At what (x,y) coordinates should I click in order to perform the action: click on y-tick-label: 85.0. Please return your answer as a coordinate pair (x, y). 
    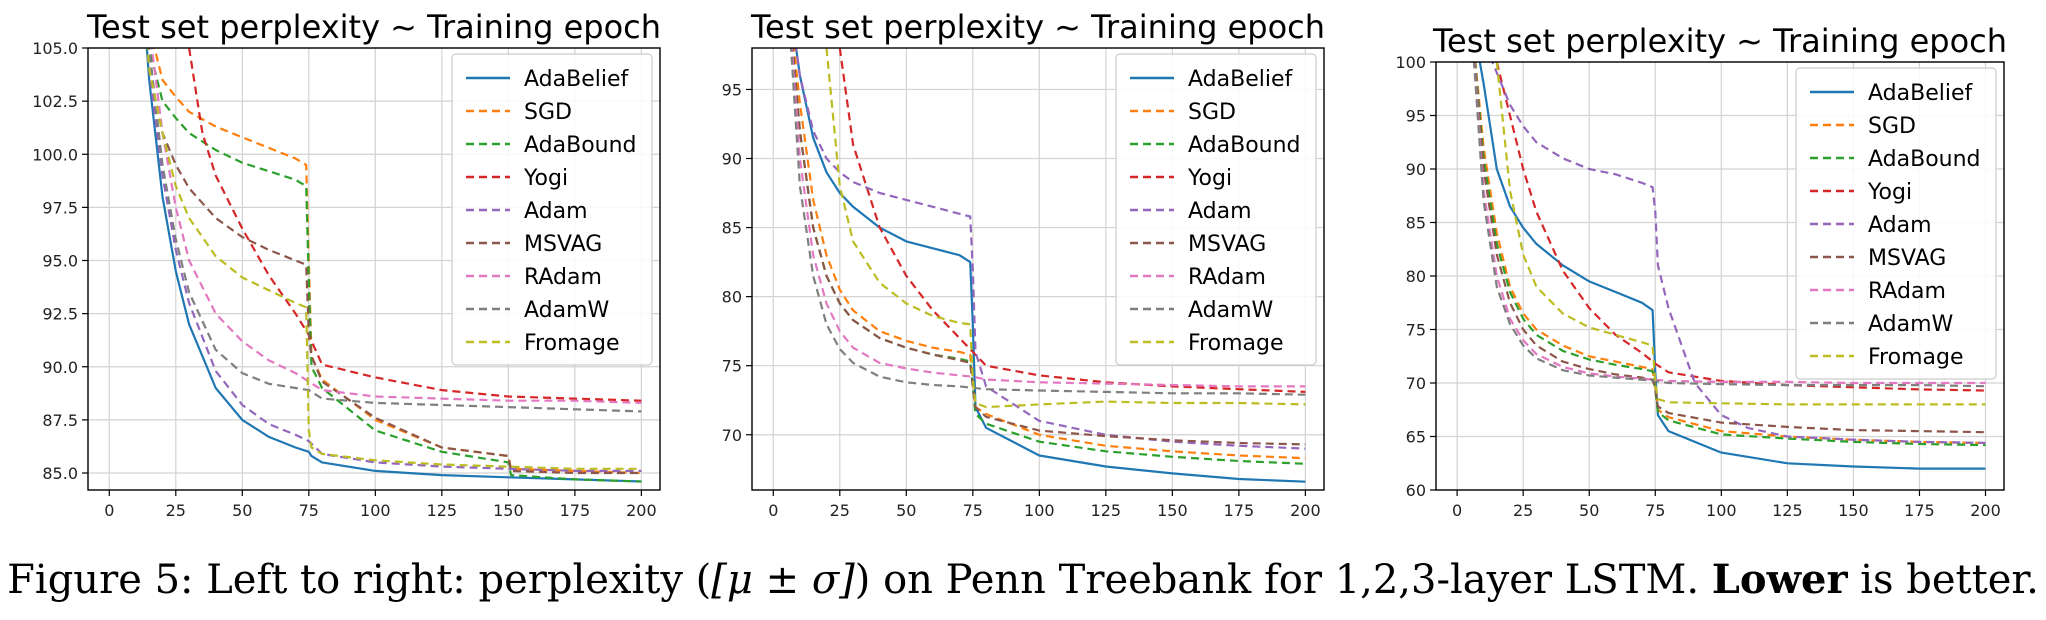
    Looking at the image, I should click on (60, 473).